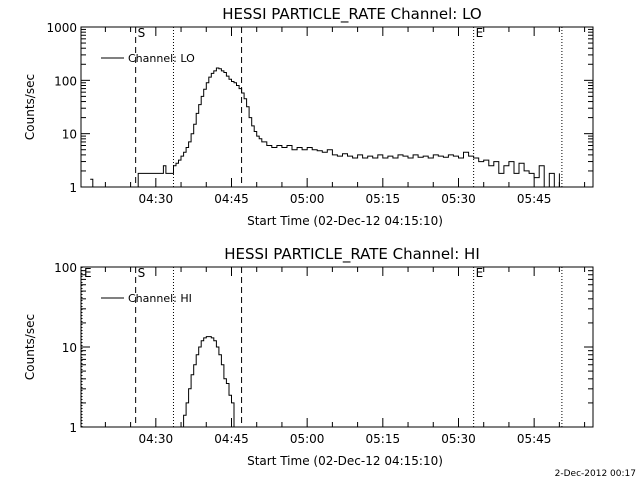 This screenshot has height=480, width=640. I want to click on legend-label-hi: Channel: HI, so click(160, 298).